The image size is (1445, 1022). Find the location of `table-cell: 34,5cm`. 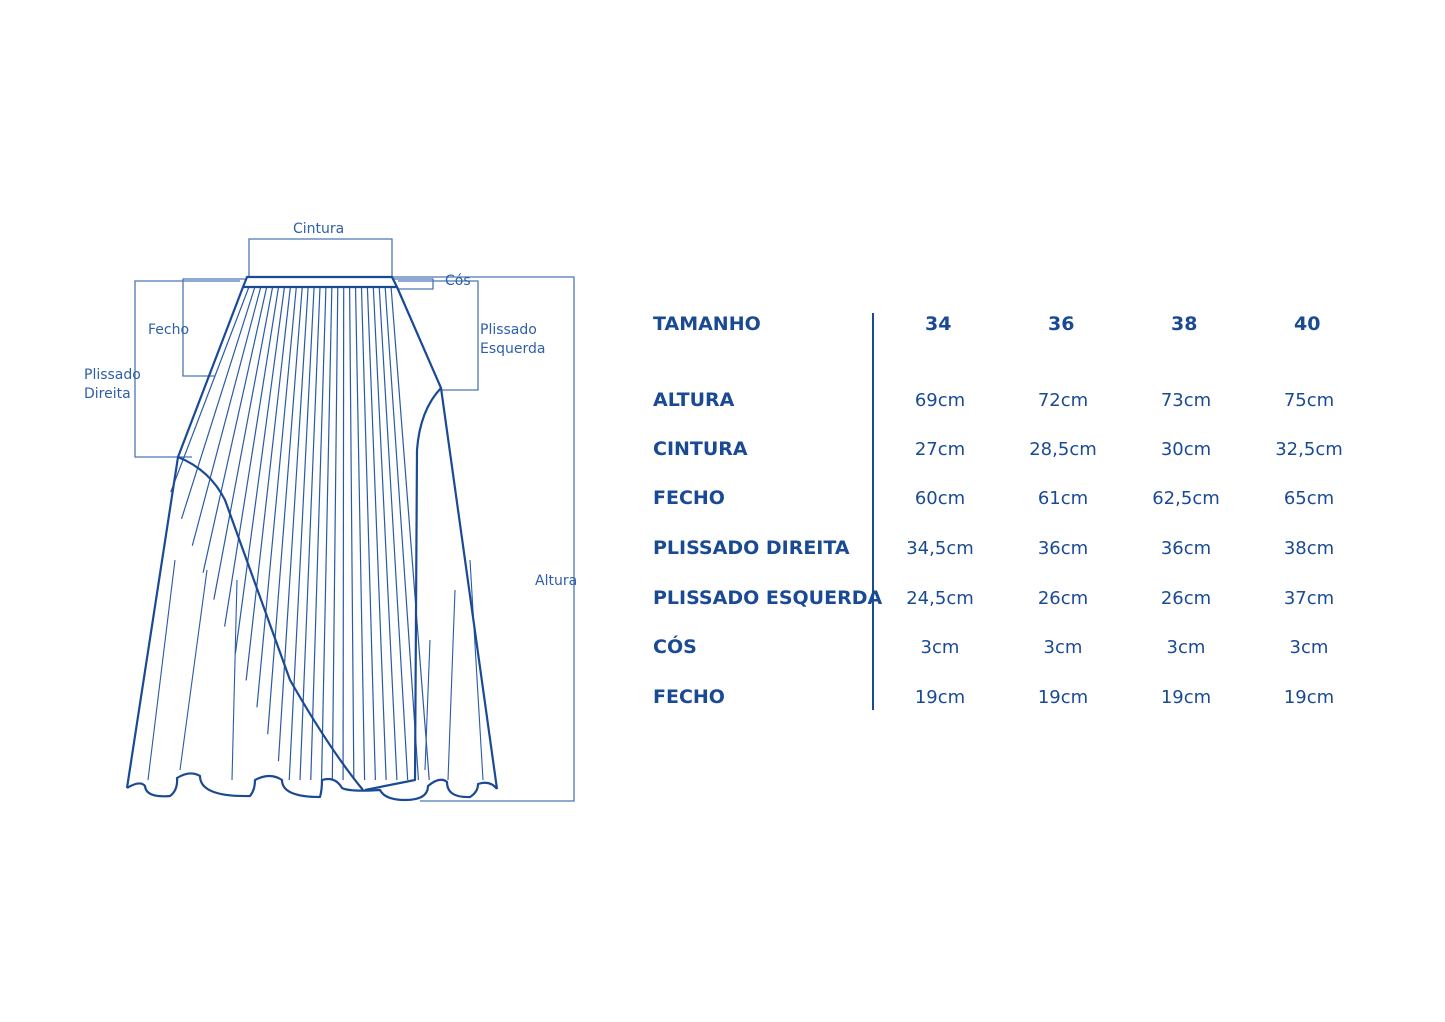

table-cell: 34,5cm is located at coordinates (940, 548).